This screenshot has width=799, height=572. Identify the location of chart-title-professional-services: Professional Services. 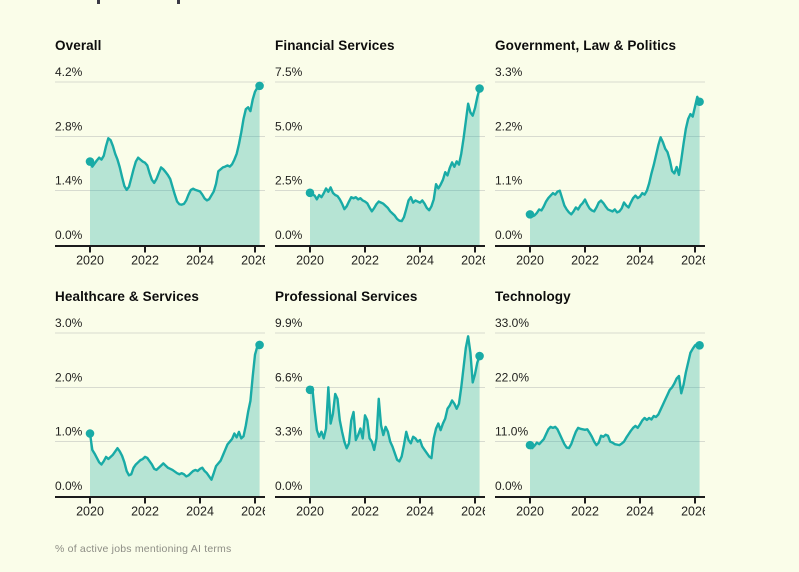
(346, 296).